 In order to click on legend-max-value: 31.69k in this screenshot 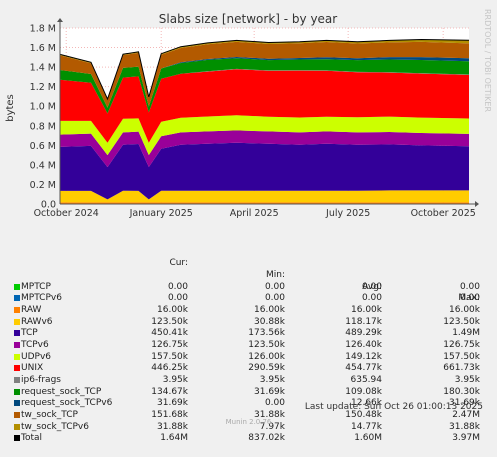, I will do `click(464, 403)`.